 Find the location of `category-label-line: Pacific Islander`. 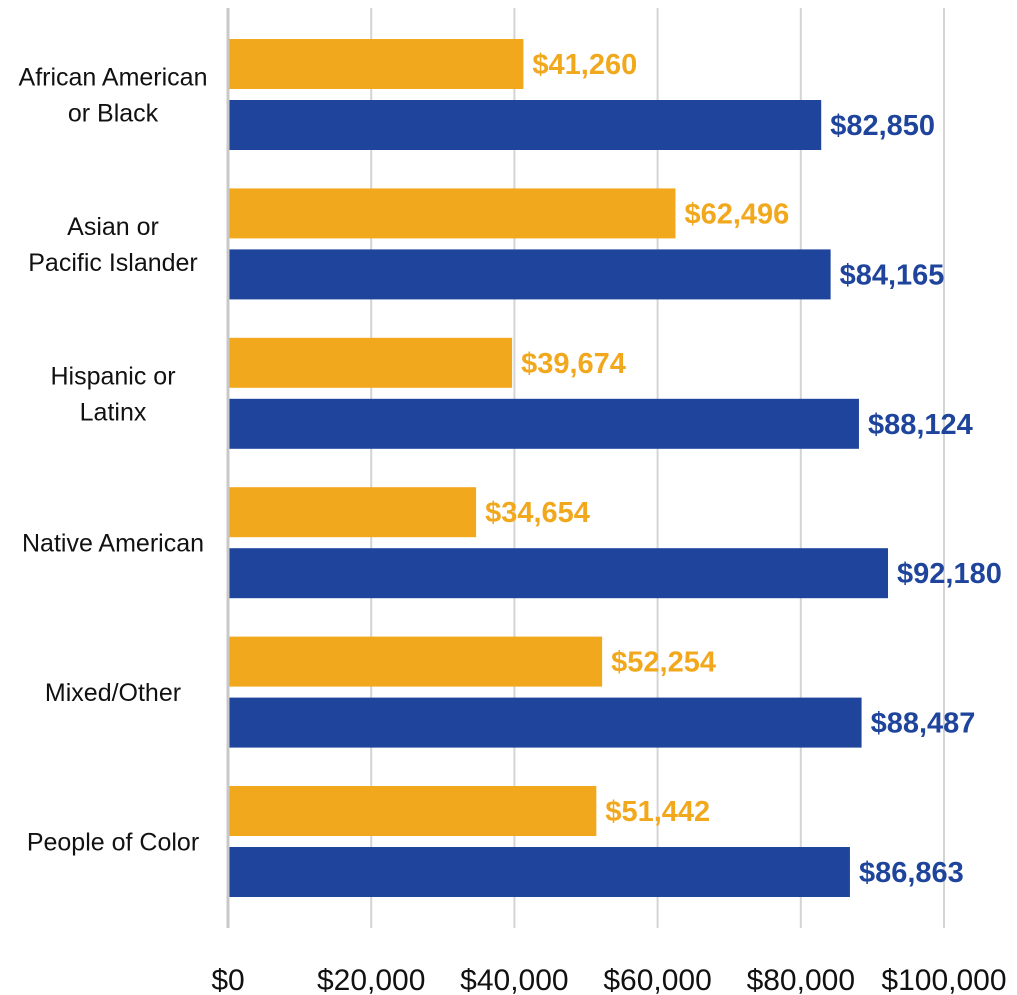

category-label-line: Pacific Islander is located at coordinates (113, 263).